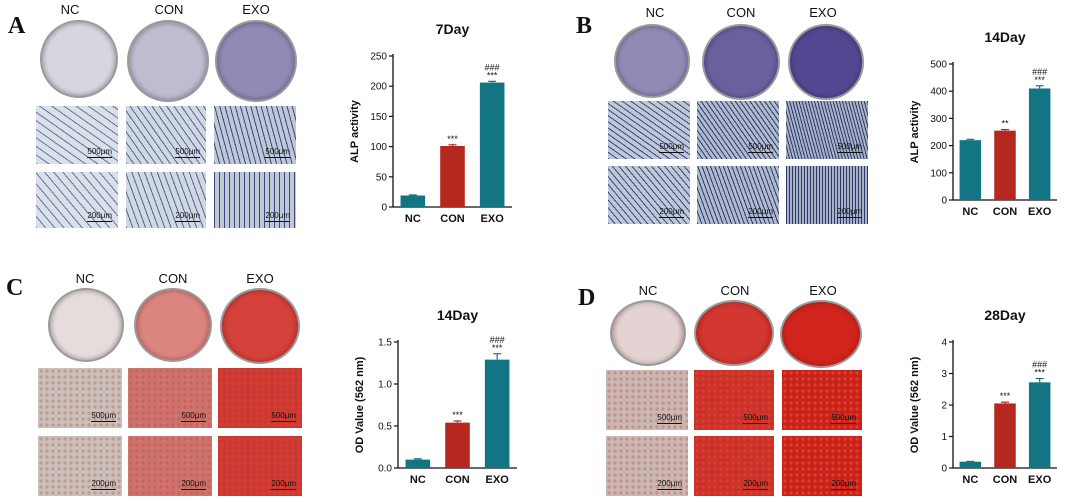  Describe the element at coordinates (170, 466) in the screenshot. I see `micrograph-c-con-high: 200μm` at that location.